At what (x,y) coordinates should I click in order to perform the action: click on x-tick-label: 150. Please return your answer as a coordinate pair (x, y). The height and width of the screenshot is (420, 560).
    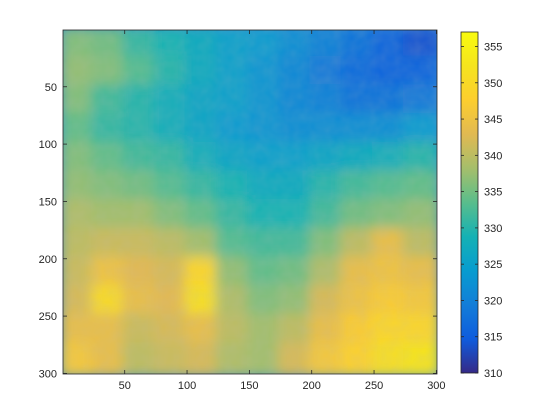
    Looking at the image, I should click on (249, 386).